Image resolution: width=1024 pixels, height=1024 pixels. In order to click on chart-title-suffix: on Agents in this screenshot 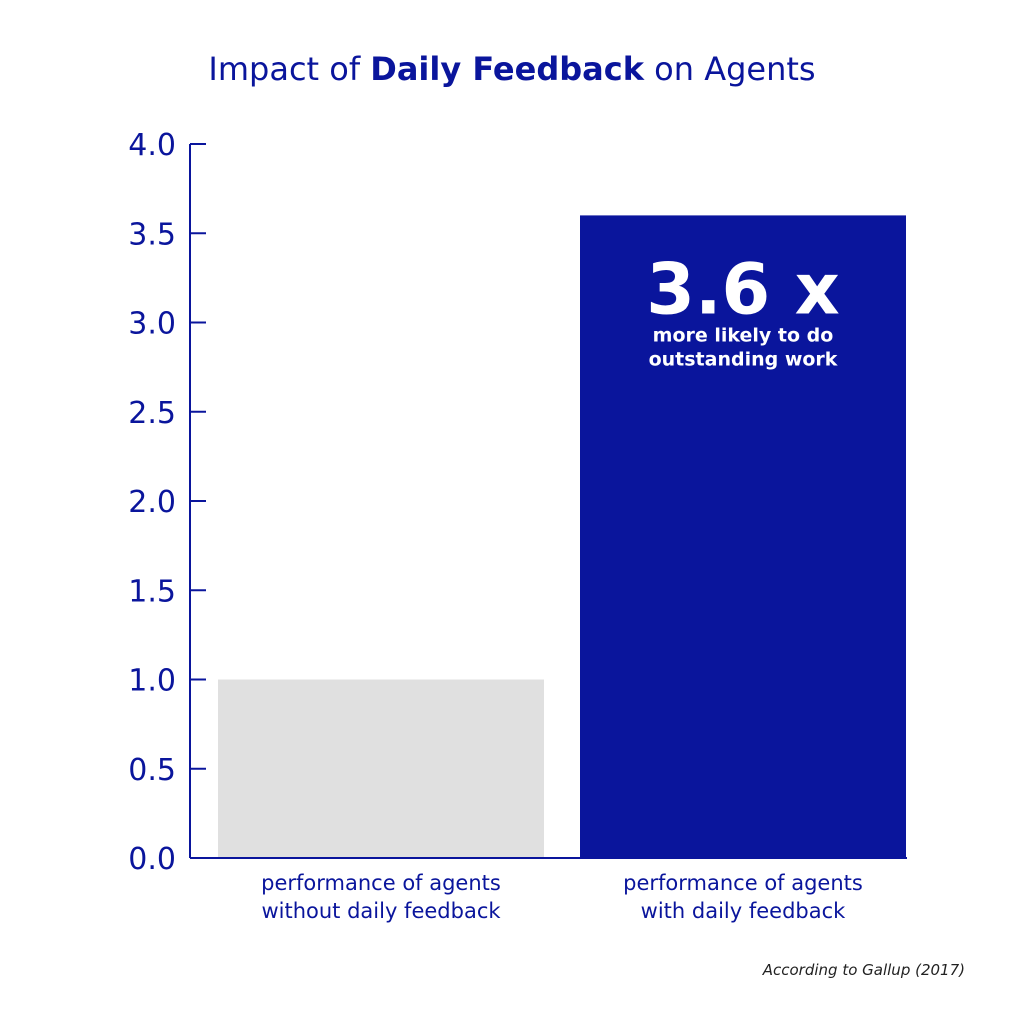, I will do `click(730, 69)`.